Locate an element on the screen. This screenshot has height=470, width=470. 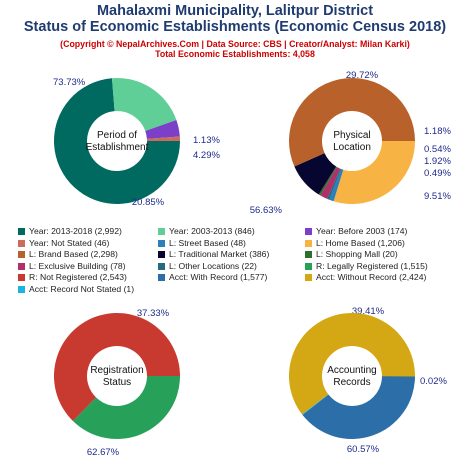
chart-subtitle-total: Total Economic Establishments: 4,058 is located at coordinates (235, 54).